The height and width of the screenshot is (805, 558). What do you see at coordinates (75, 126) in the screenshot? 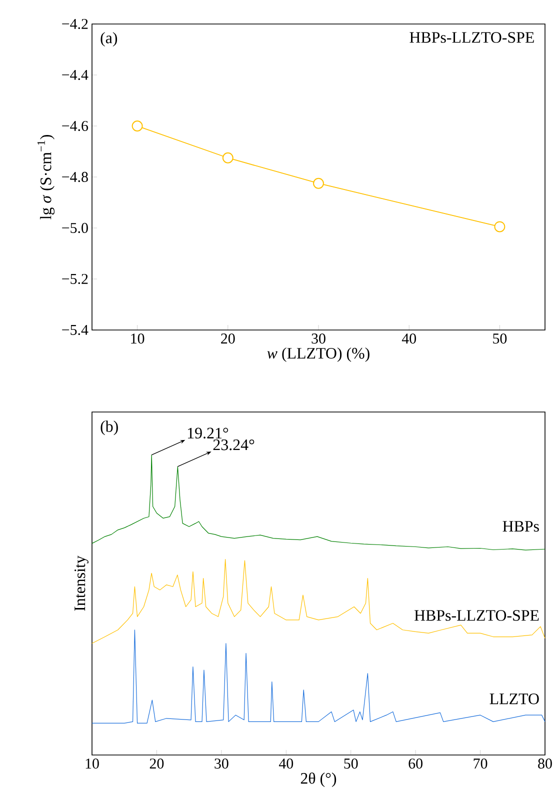
I see `y-tick-label: −4.6` at bounding box center [75, 126].